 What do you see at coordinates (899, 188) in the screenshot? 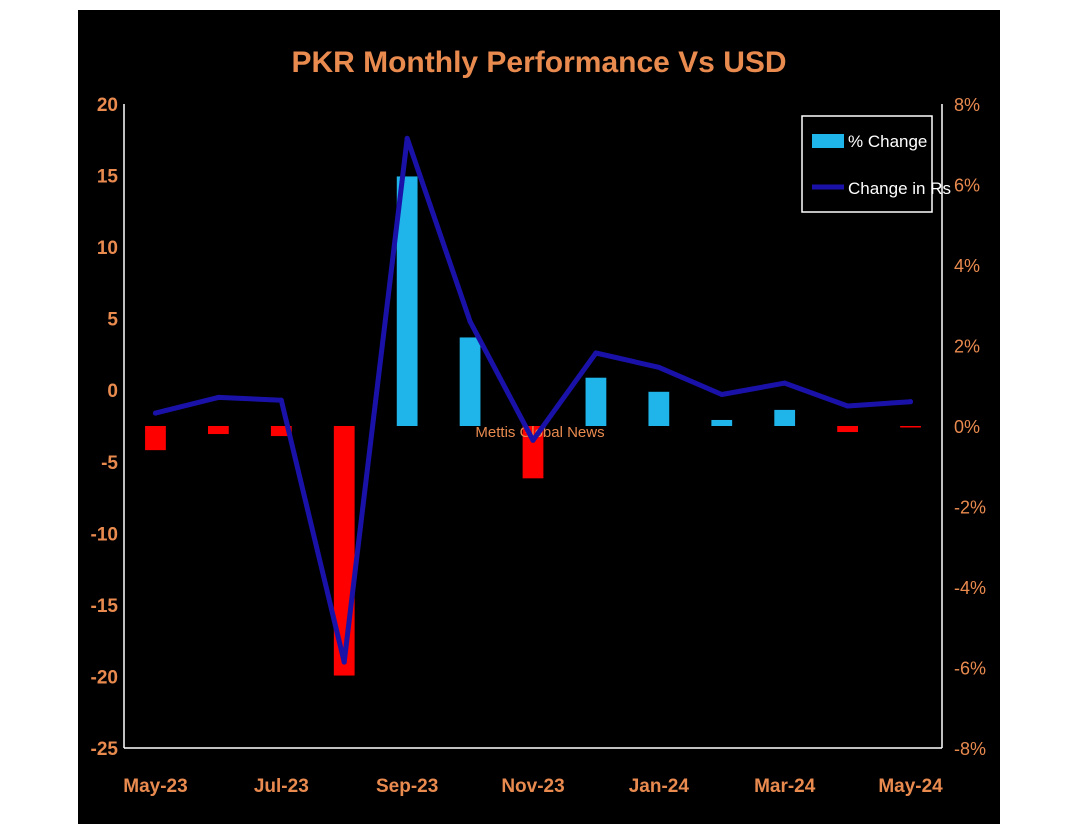
I see `legend-label-line: Change in Rs` at bounding box center [899, 188].